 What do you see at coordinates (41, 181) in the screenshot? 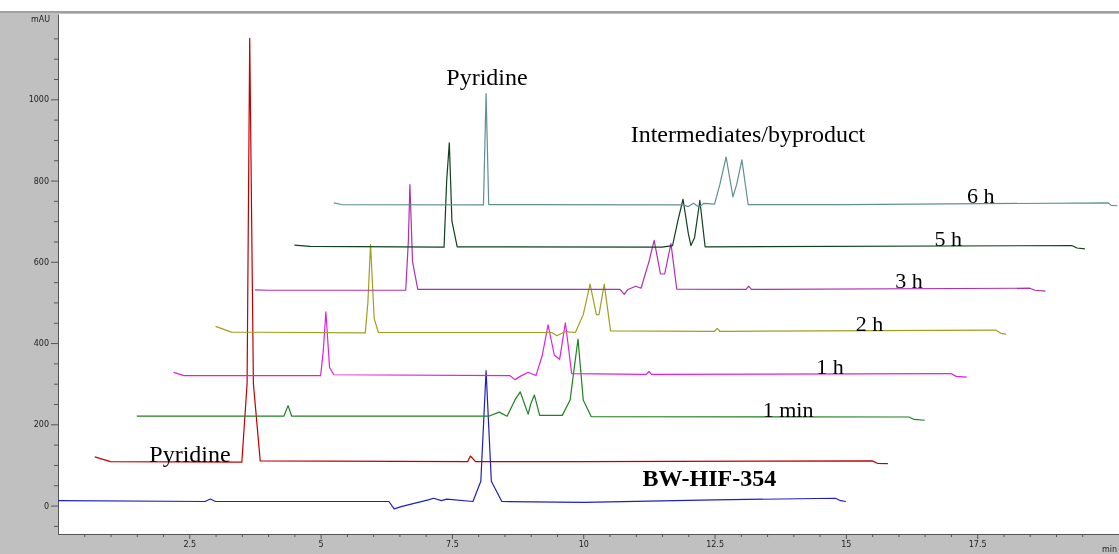
I see `y-tick-label: 800` at bounding box center [41, 181].